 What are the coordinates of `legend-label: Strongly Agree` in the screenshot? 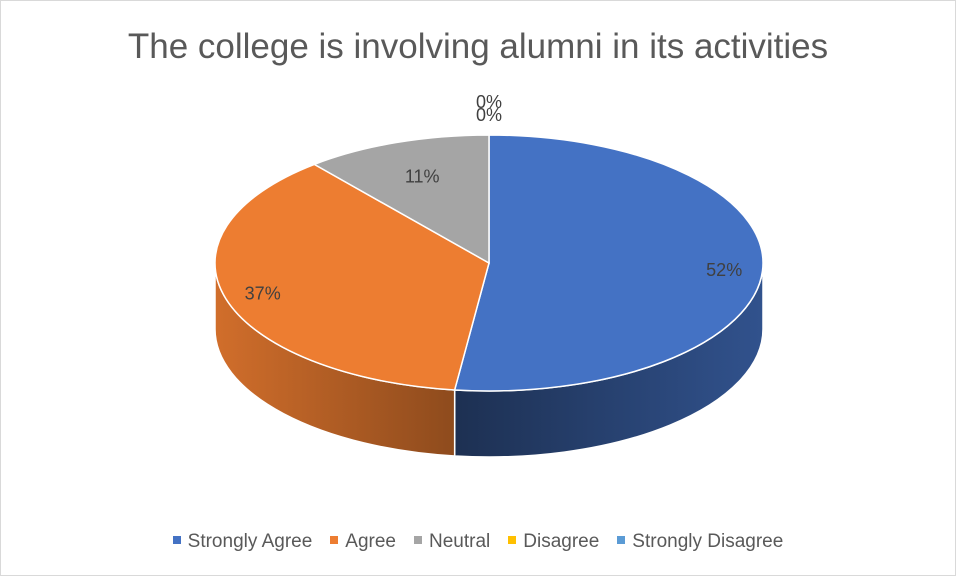 It's located at (250, 541).